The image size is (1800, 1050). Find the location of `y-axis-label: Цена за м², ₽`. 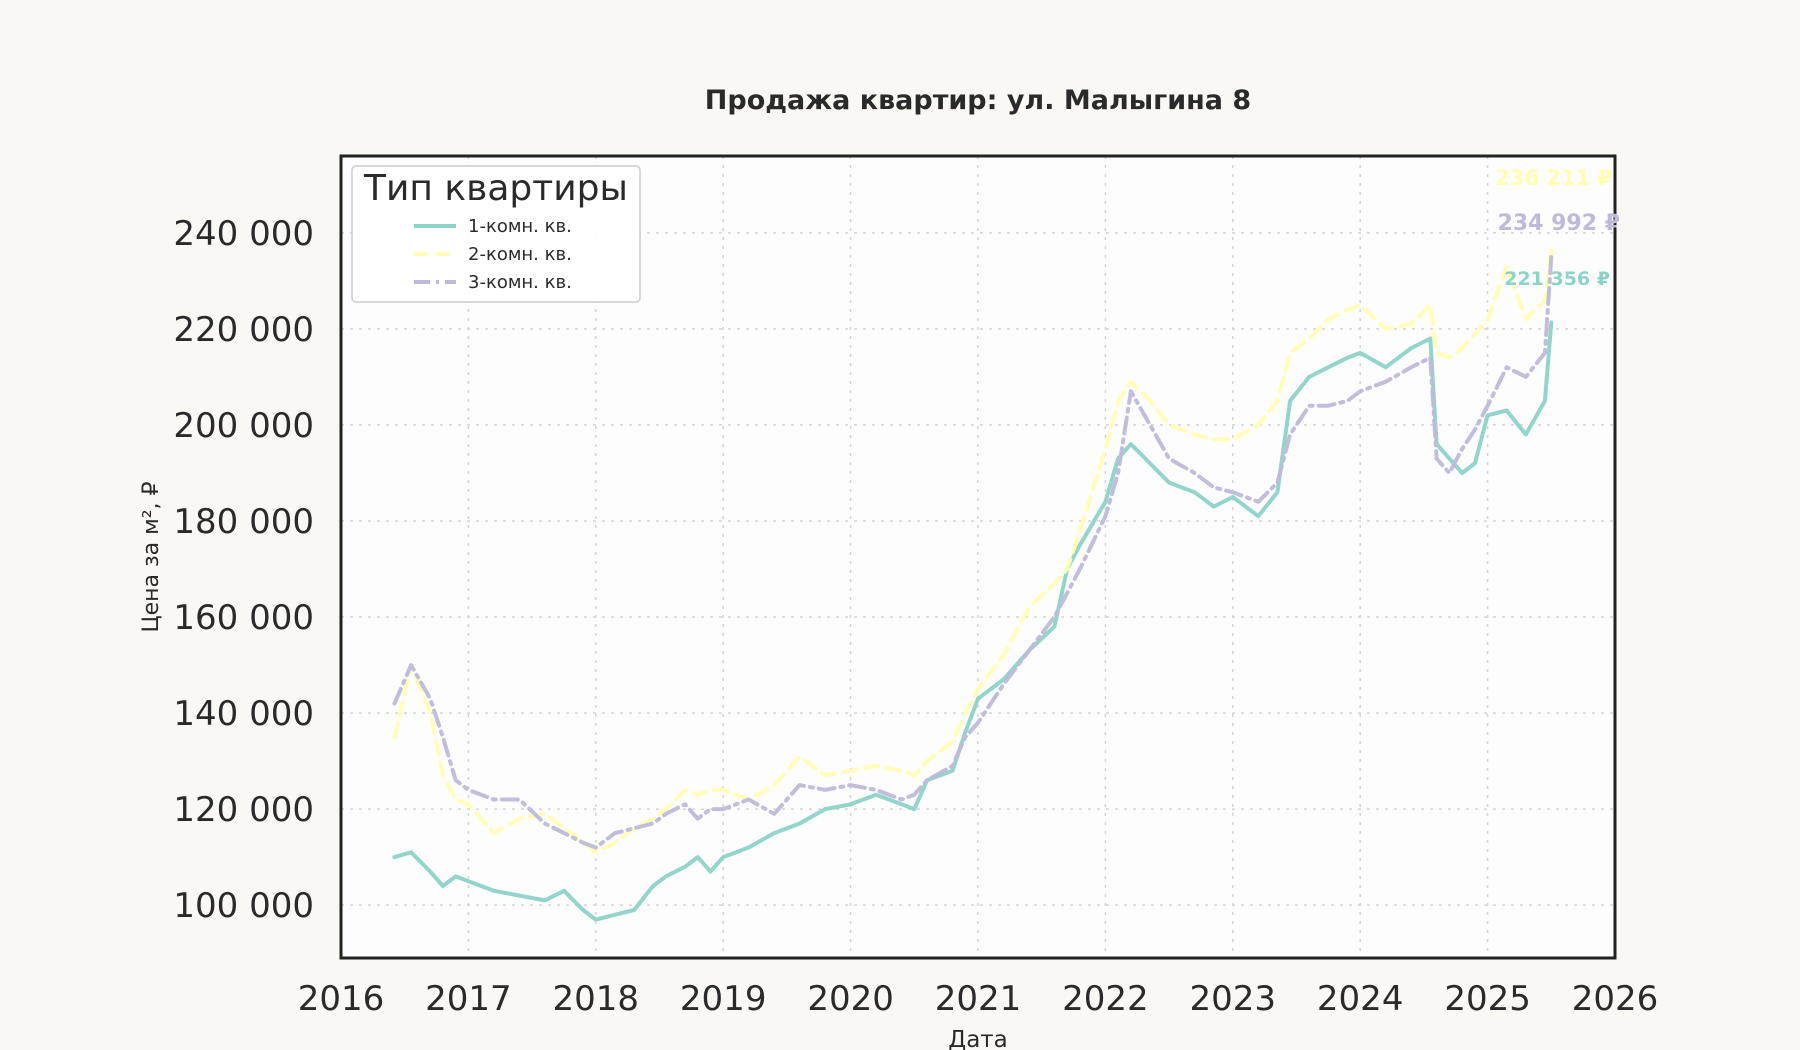

y-axis-label: Цена за м², ₽ is located at coordinates (151, 556).